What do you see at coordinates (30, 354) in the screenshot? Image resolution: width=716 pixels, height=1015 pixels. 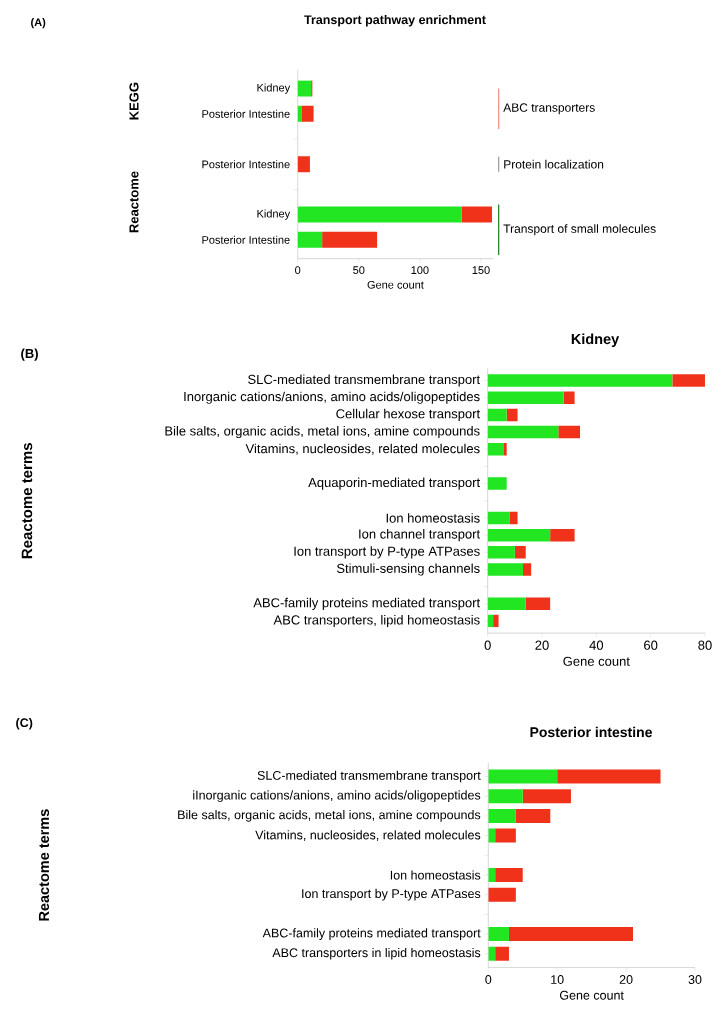 I see `text: (B)` at bounding box center [30, 354].